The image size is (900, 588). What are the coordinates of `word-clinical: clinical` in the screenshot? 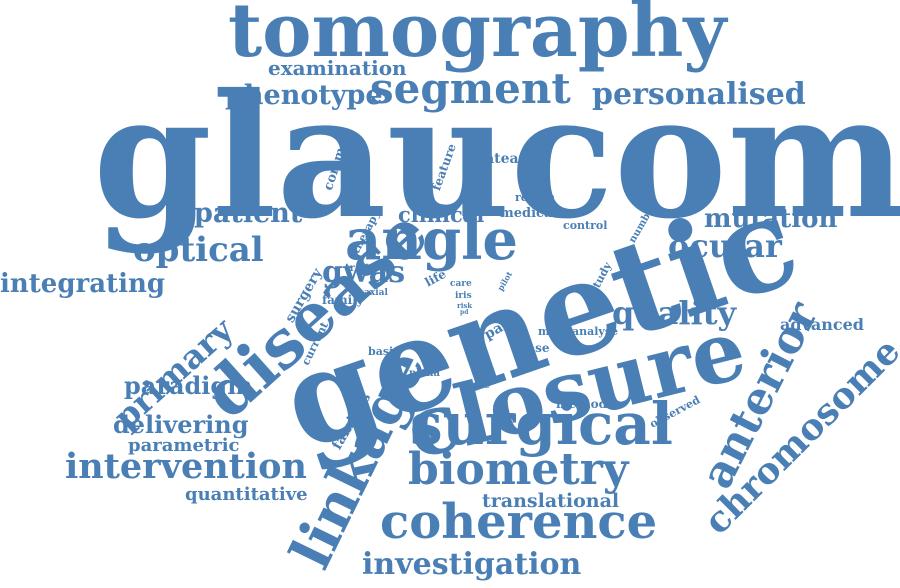 It's located at (441, 214).